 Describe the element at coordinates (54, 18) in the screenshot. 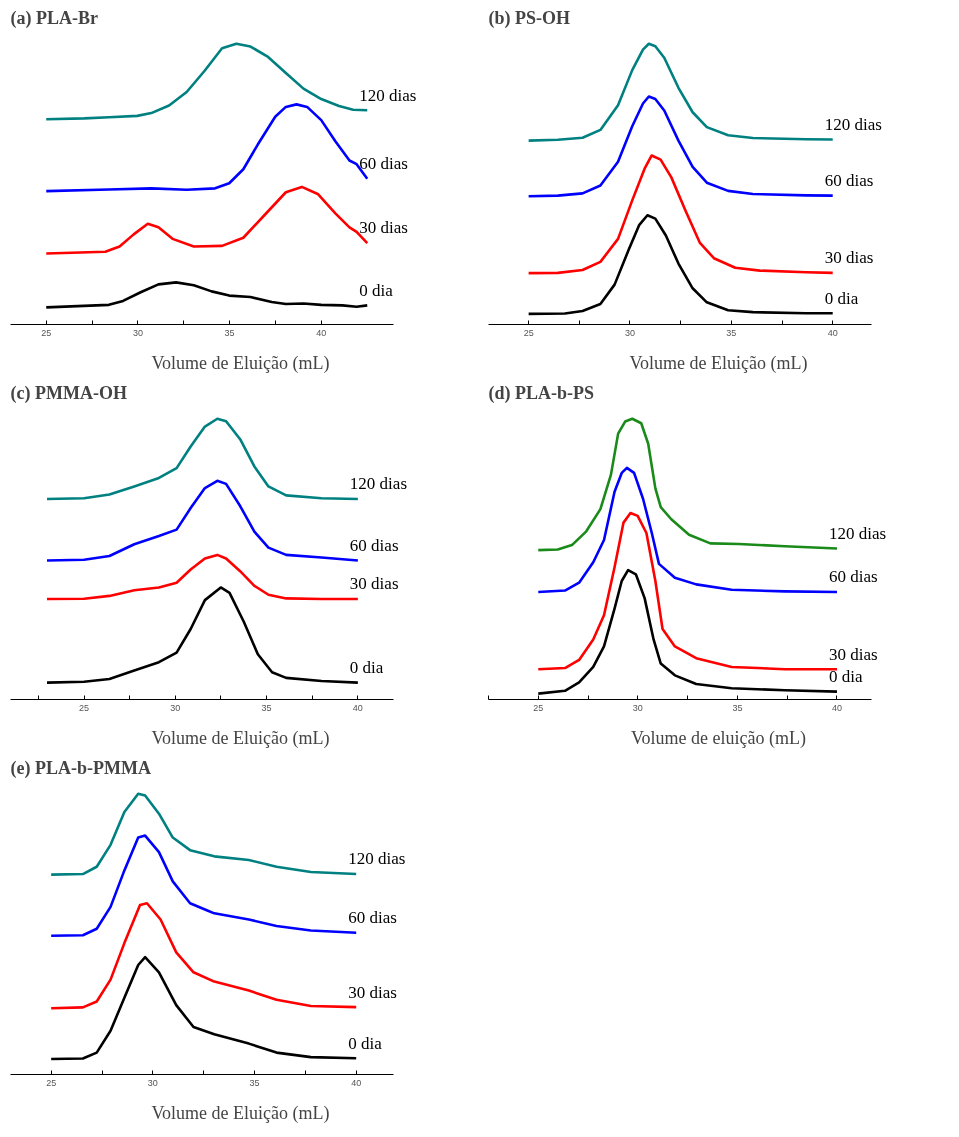

I see `chart-title: (a) PLA-Br` at that location.